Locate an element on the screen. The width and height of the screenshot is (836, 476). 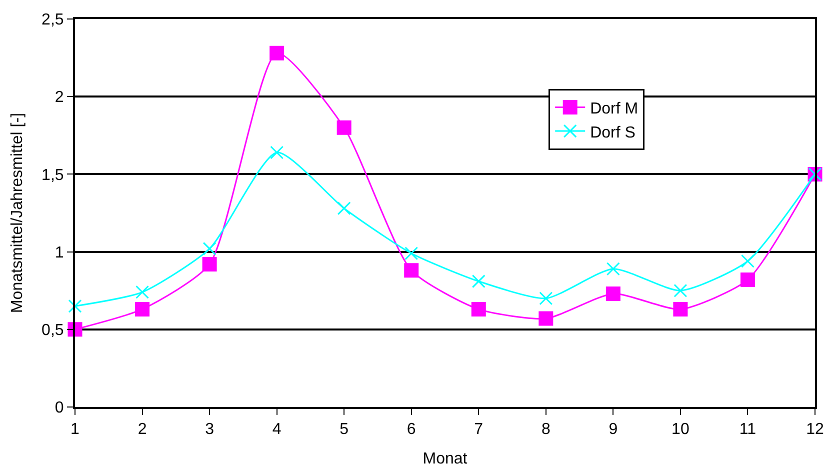
x-tick-label: 2 is located at coordinates (142, 429).